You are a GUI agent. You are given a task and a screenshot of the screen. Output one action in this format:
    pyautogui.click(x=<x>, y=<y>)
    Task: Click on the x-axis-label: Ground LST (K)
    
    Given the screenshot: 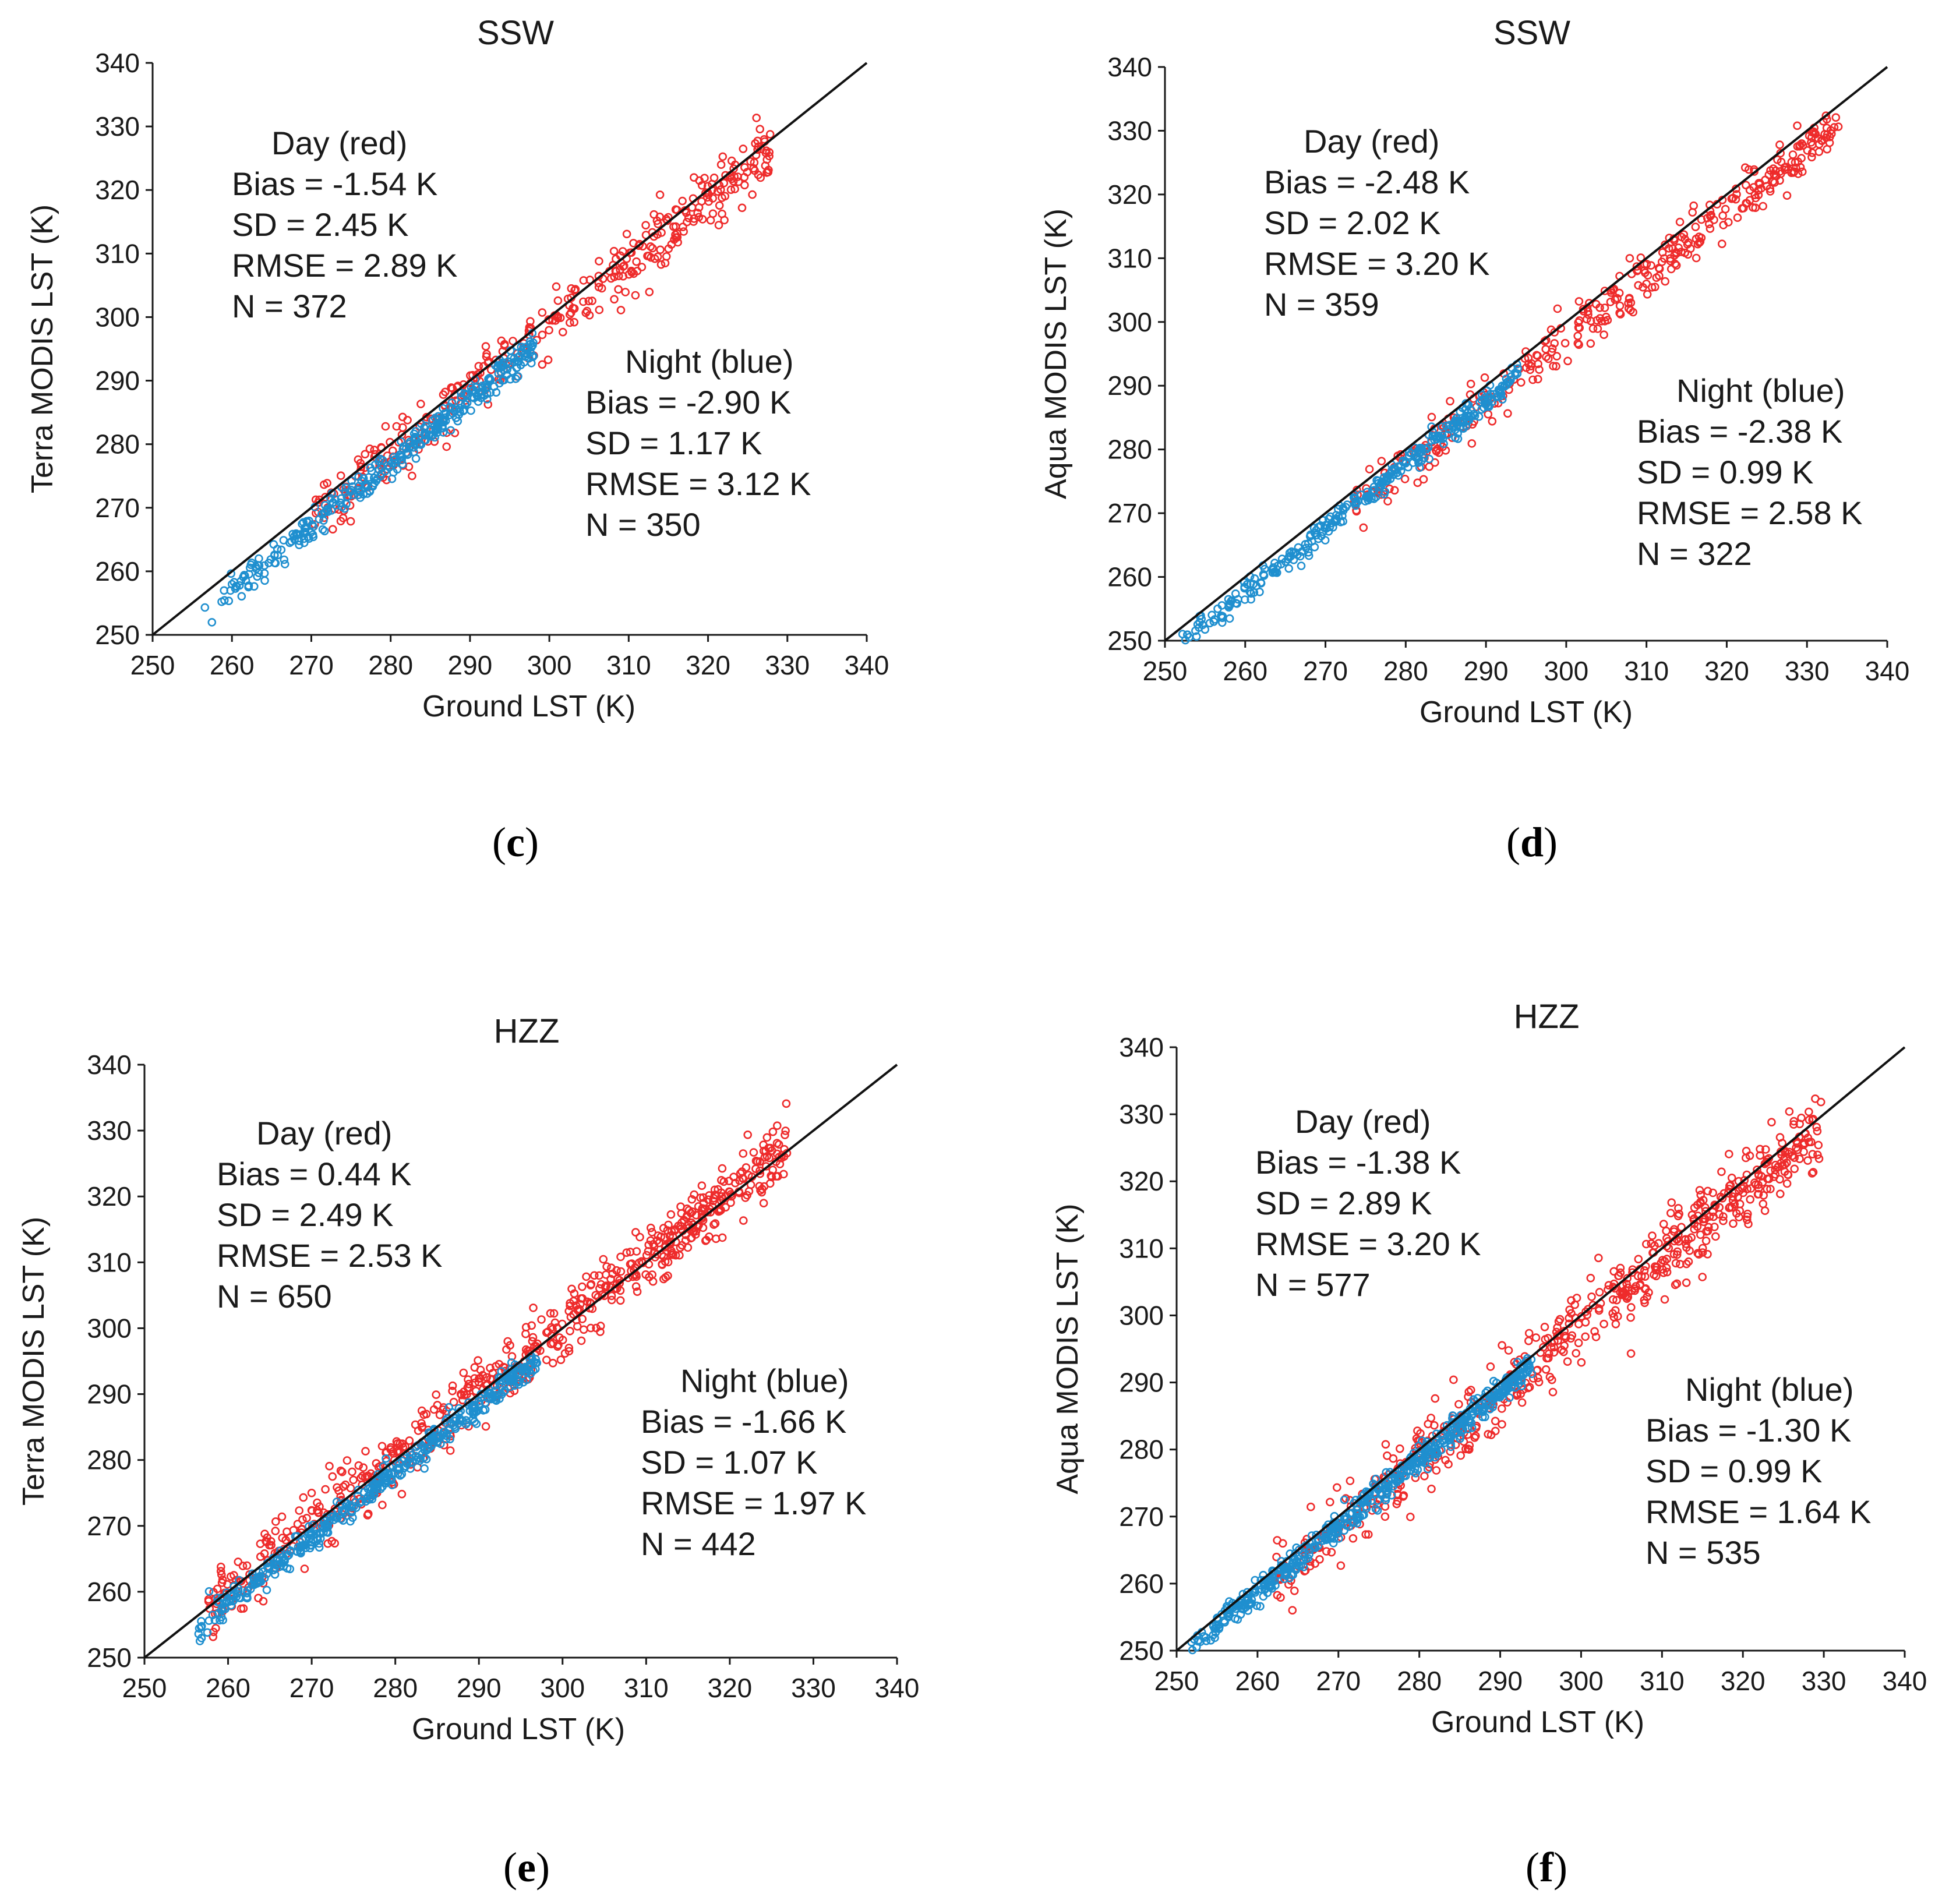 What is the action you would take?
    pyautogui.click(x=1537, y=1722)
    